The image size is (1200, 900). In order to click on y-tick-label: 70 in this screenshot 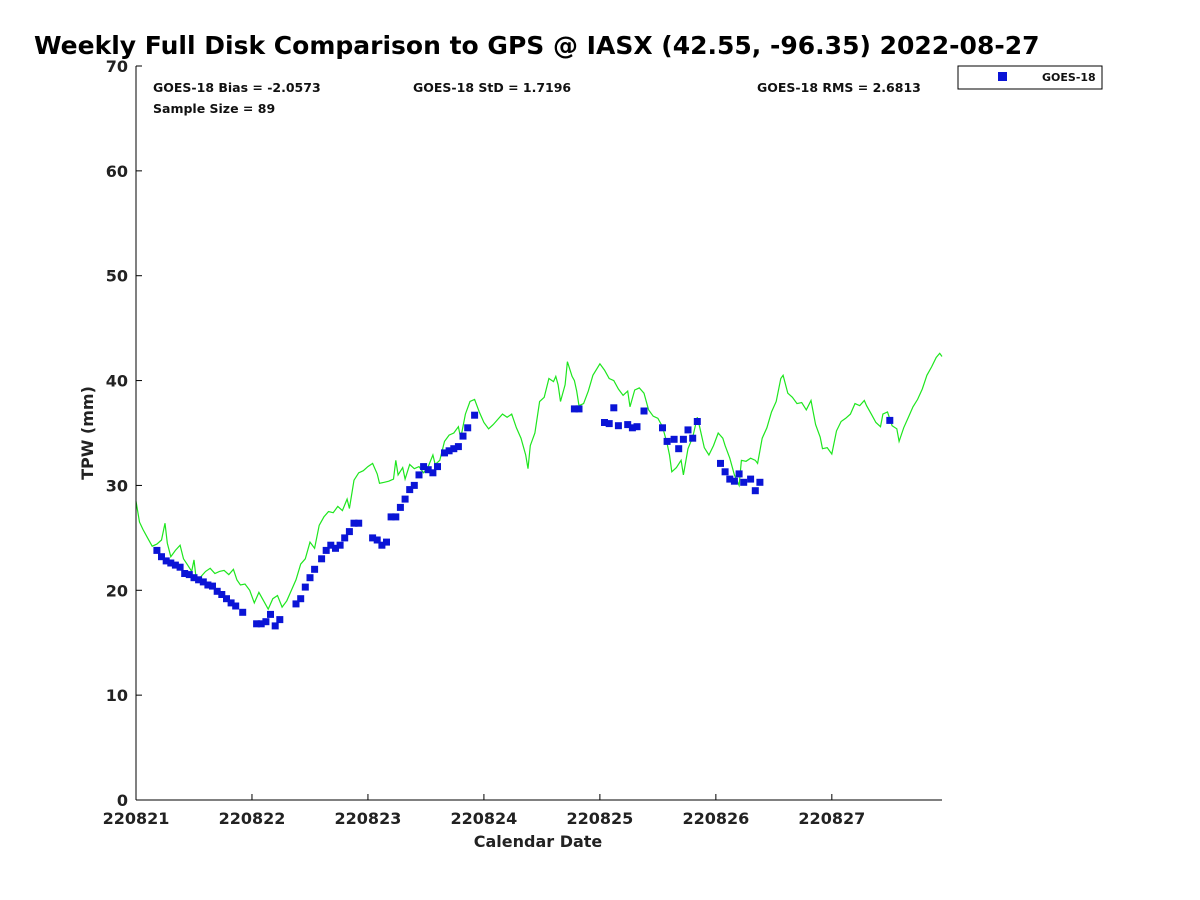, I will do `click(117, 66)`.